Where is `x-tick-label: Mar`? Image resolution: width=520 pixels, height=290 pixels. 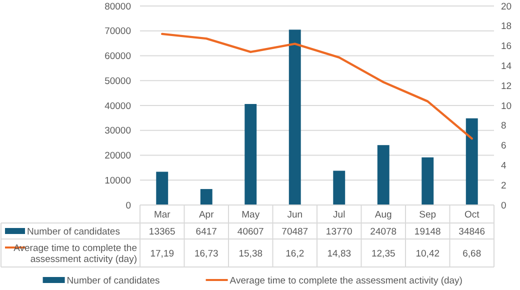
x-tick-label: Mar is located at coordinates (162, 214).